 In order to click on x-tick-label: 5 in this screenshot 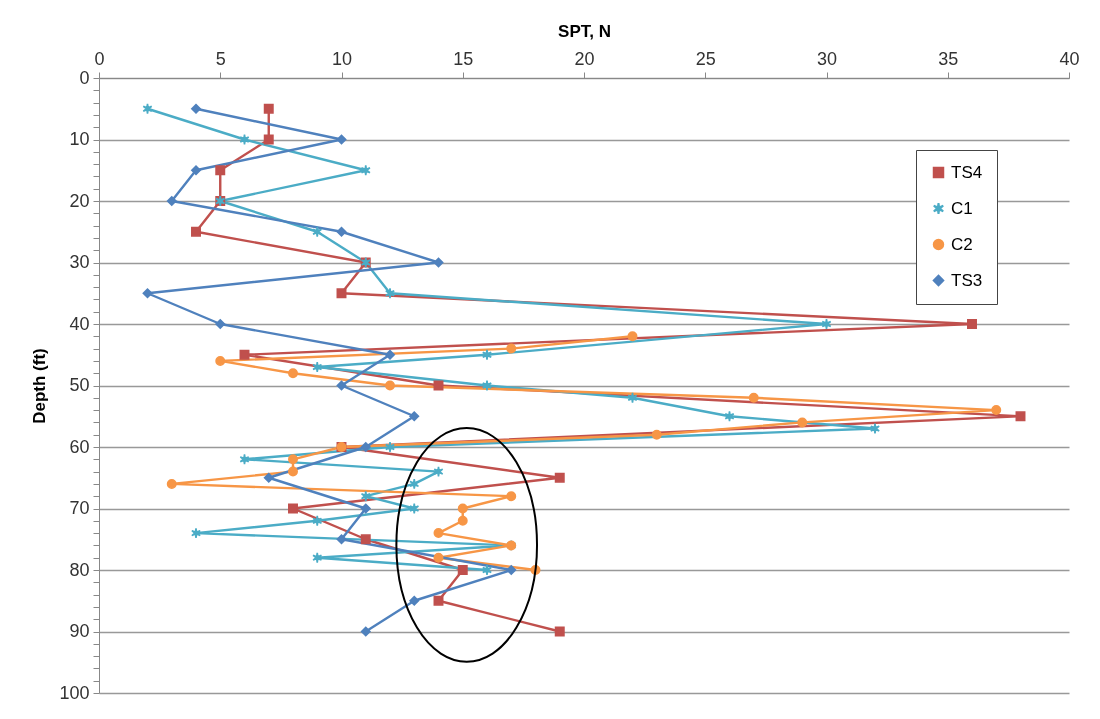, I will do `click(220, 58)`.